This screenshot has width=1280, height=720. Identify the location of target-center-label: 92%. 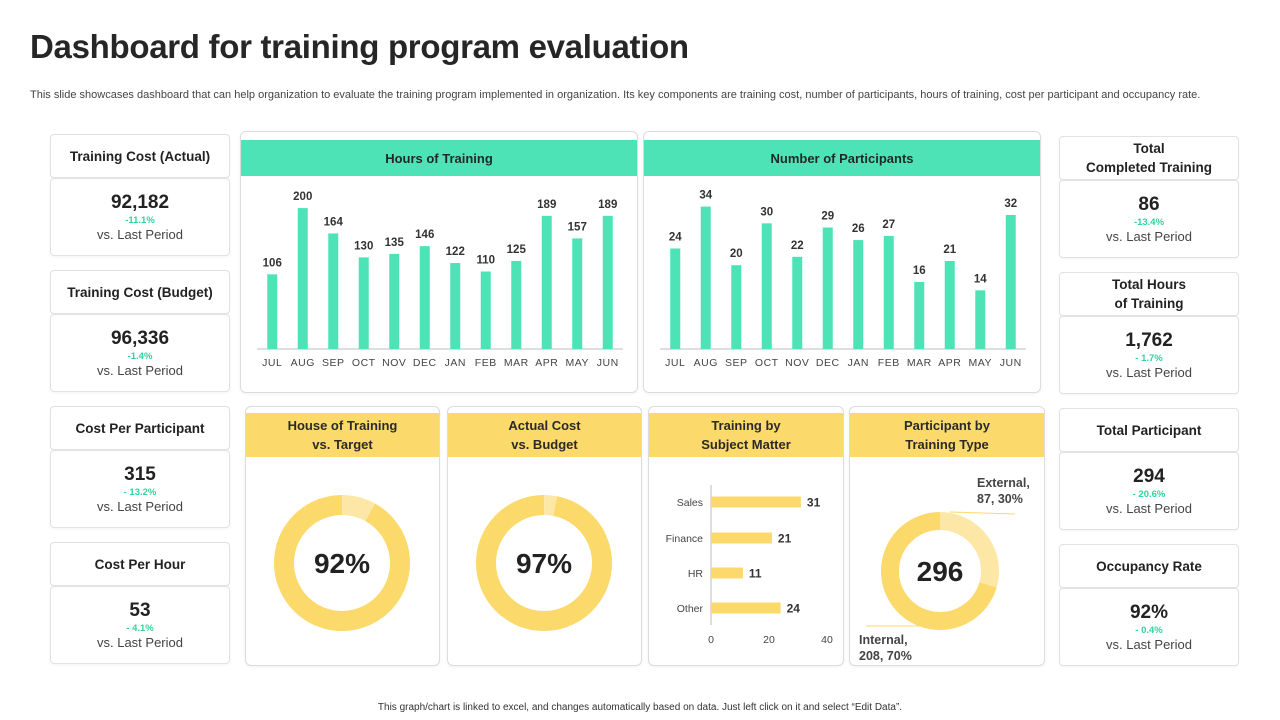
(342, 563).